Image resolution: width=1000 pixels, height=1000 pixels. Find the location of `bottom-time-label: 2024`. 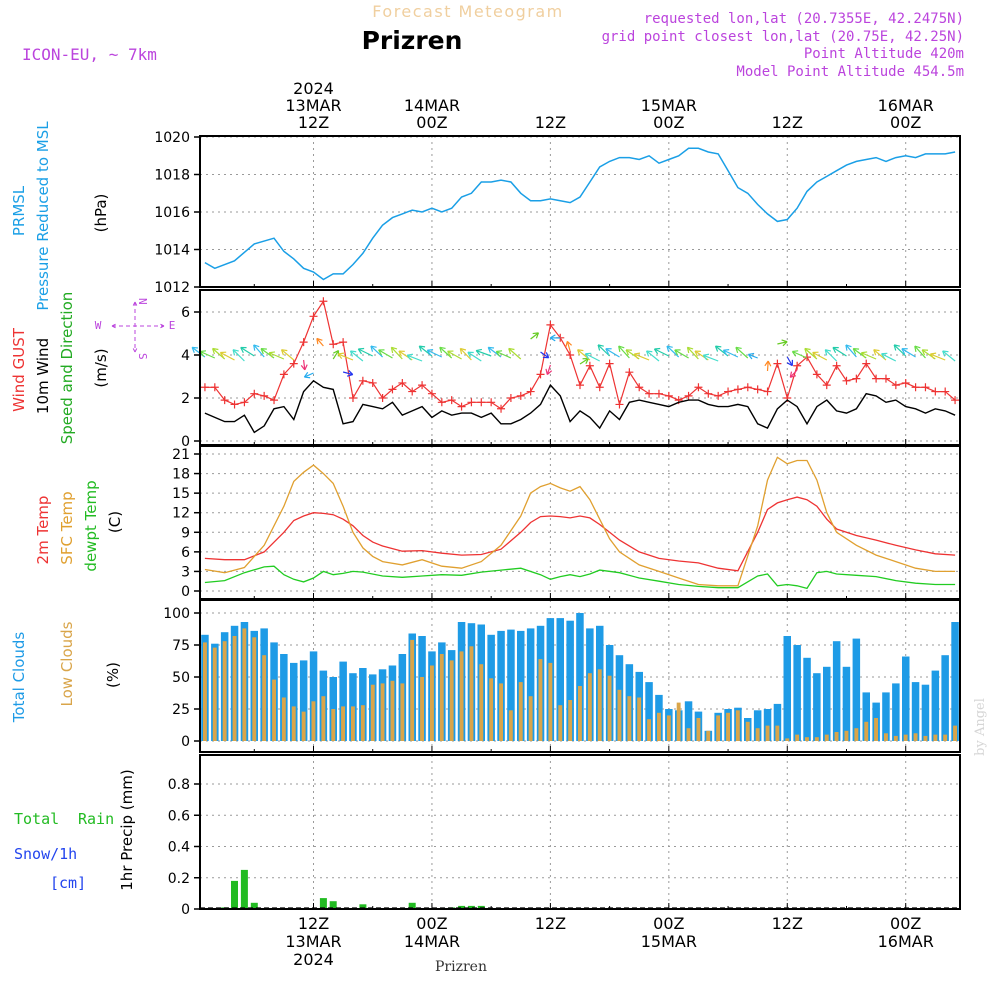

bottom-time-label: 2024 is located at coordinates (313, 959).